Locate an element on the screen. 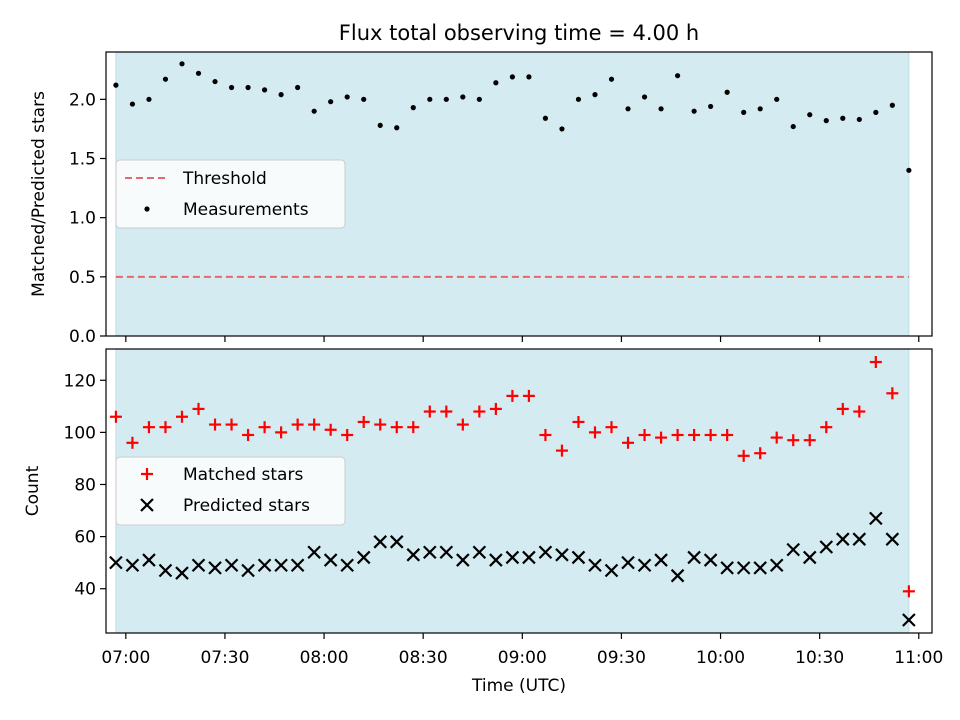 The image size is (960, 720). x-axis-label: Time (UTC) is located at coordinates (518, 686).